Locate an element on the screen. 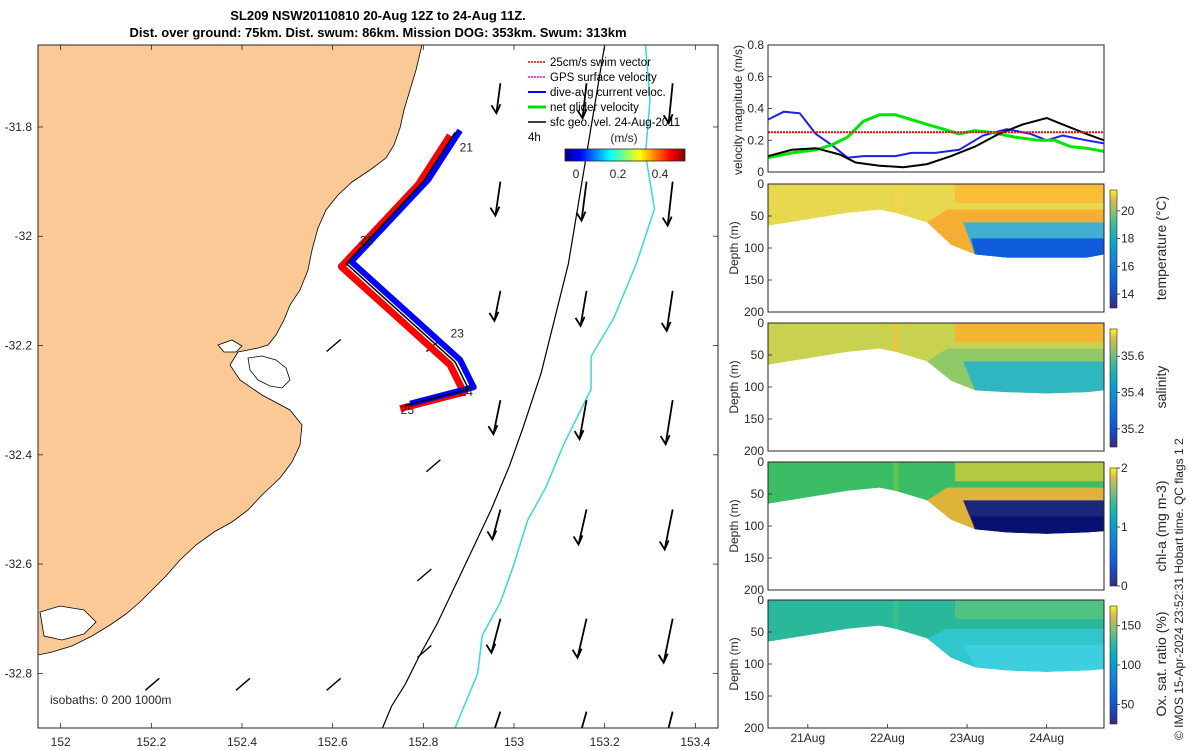  time-tick-label: 23Aug is located at coordinates (967, 738).